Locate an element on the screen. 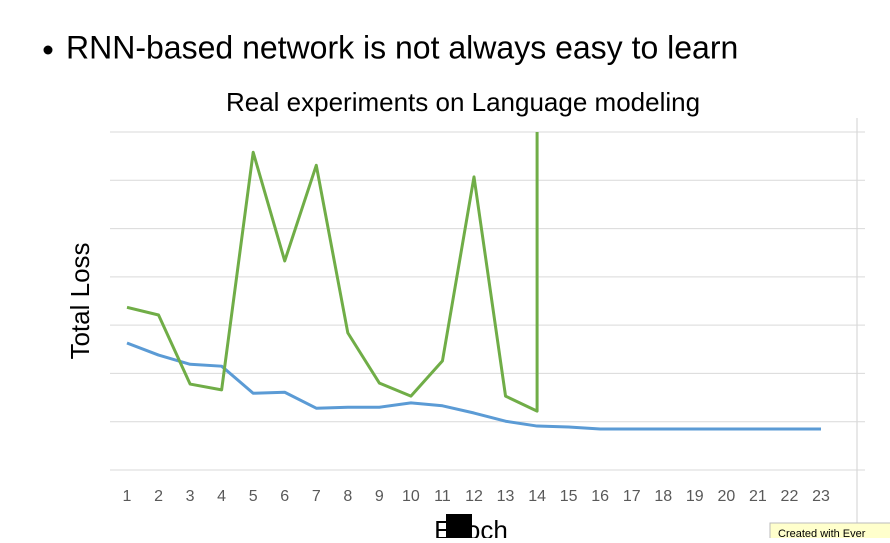  x-tick-label: 22 is located at coordinates (790, 496).